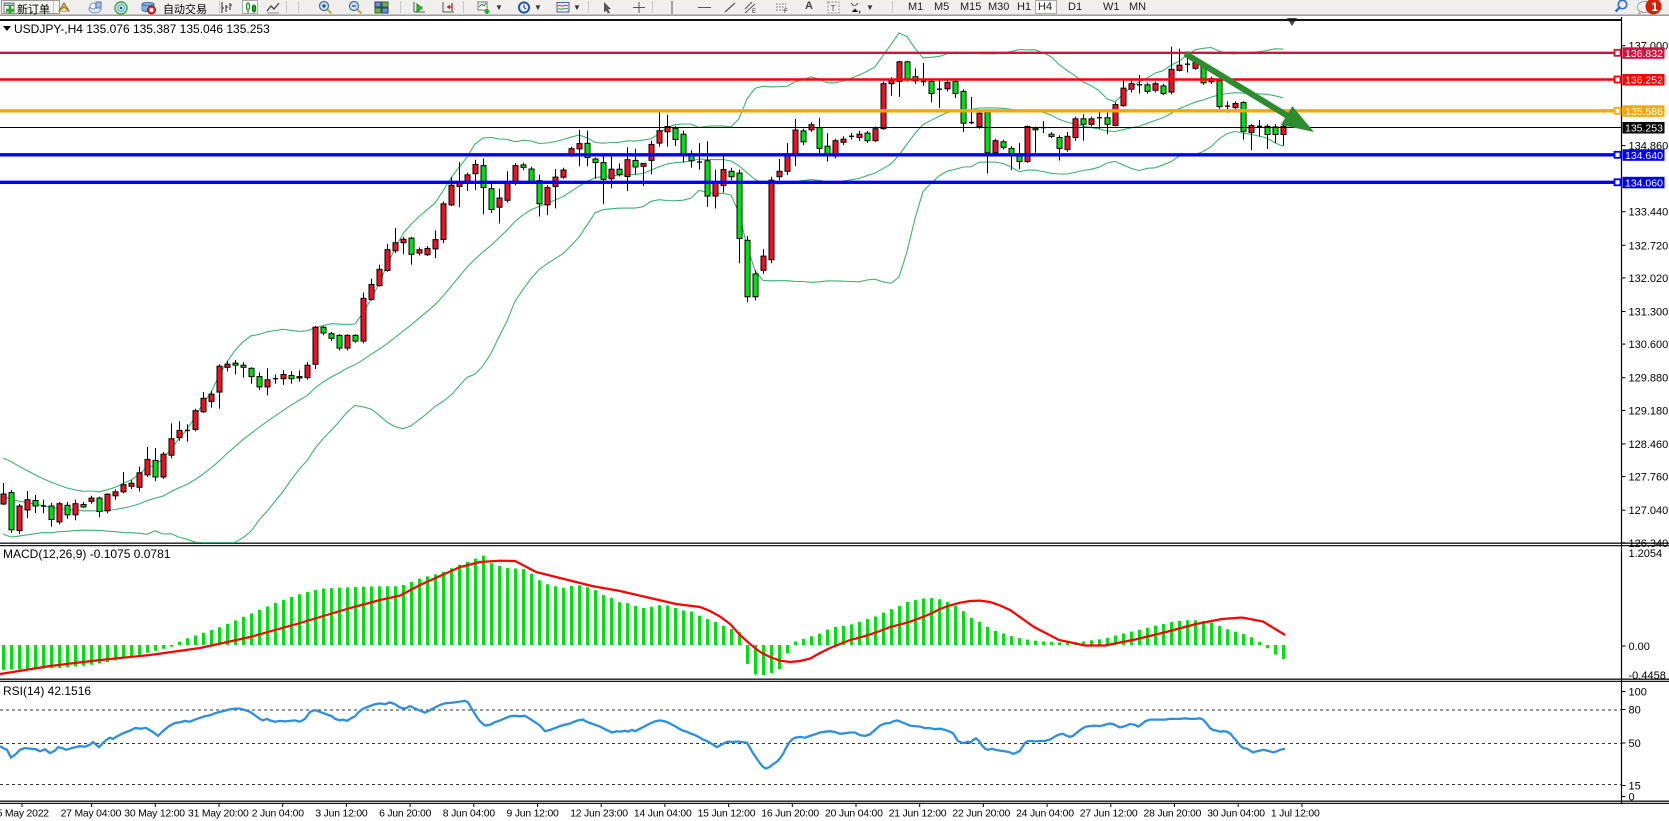  Describe the element at coordinates (341, 814) in the screenshot. I see `svg-text: 3 Jun 12:00` at that location.